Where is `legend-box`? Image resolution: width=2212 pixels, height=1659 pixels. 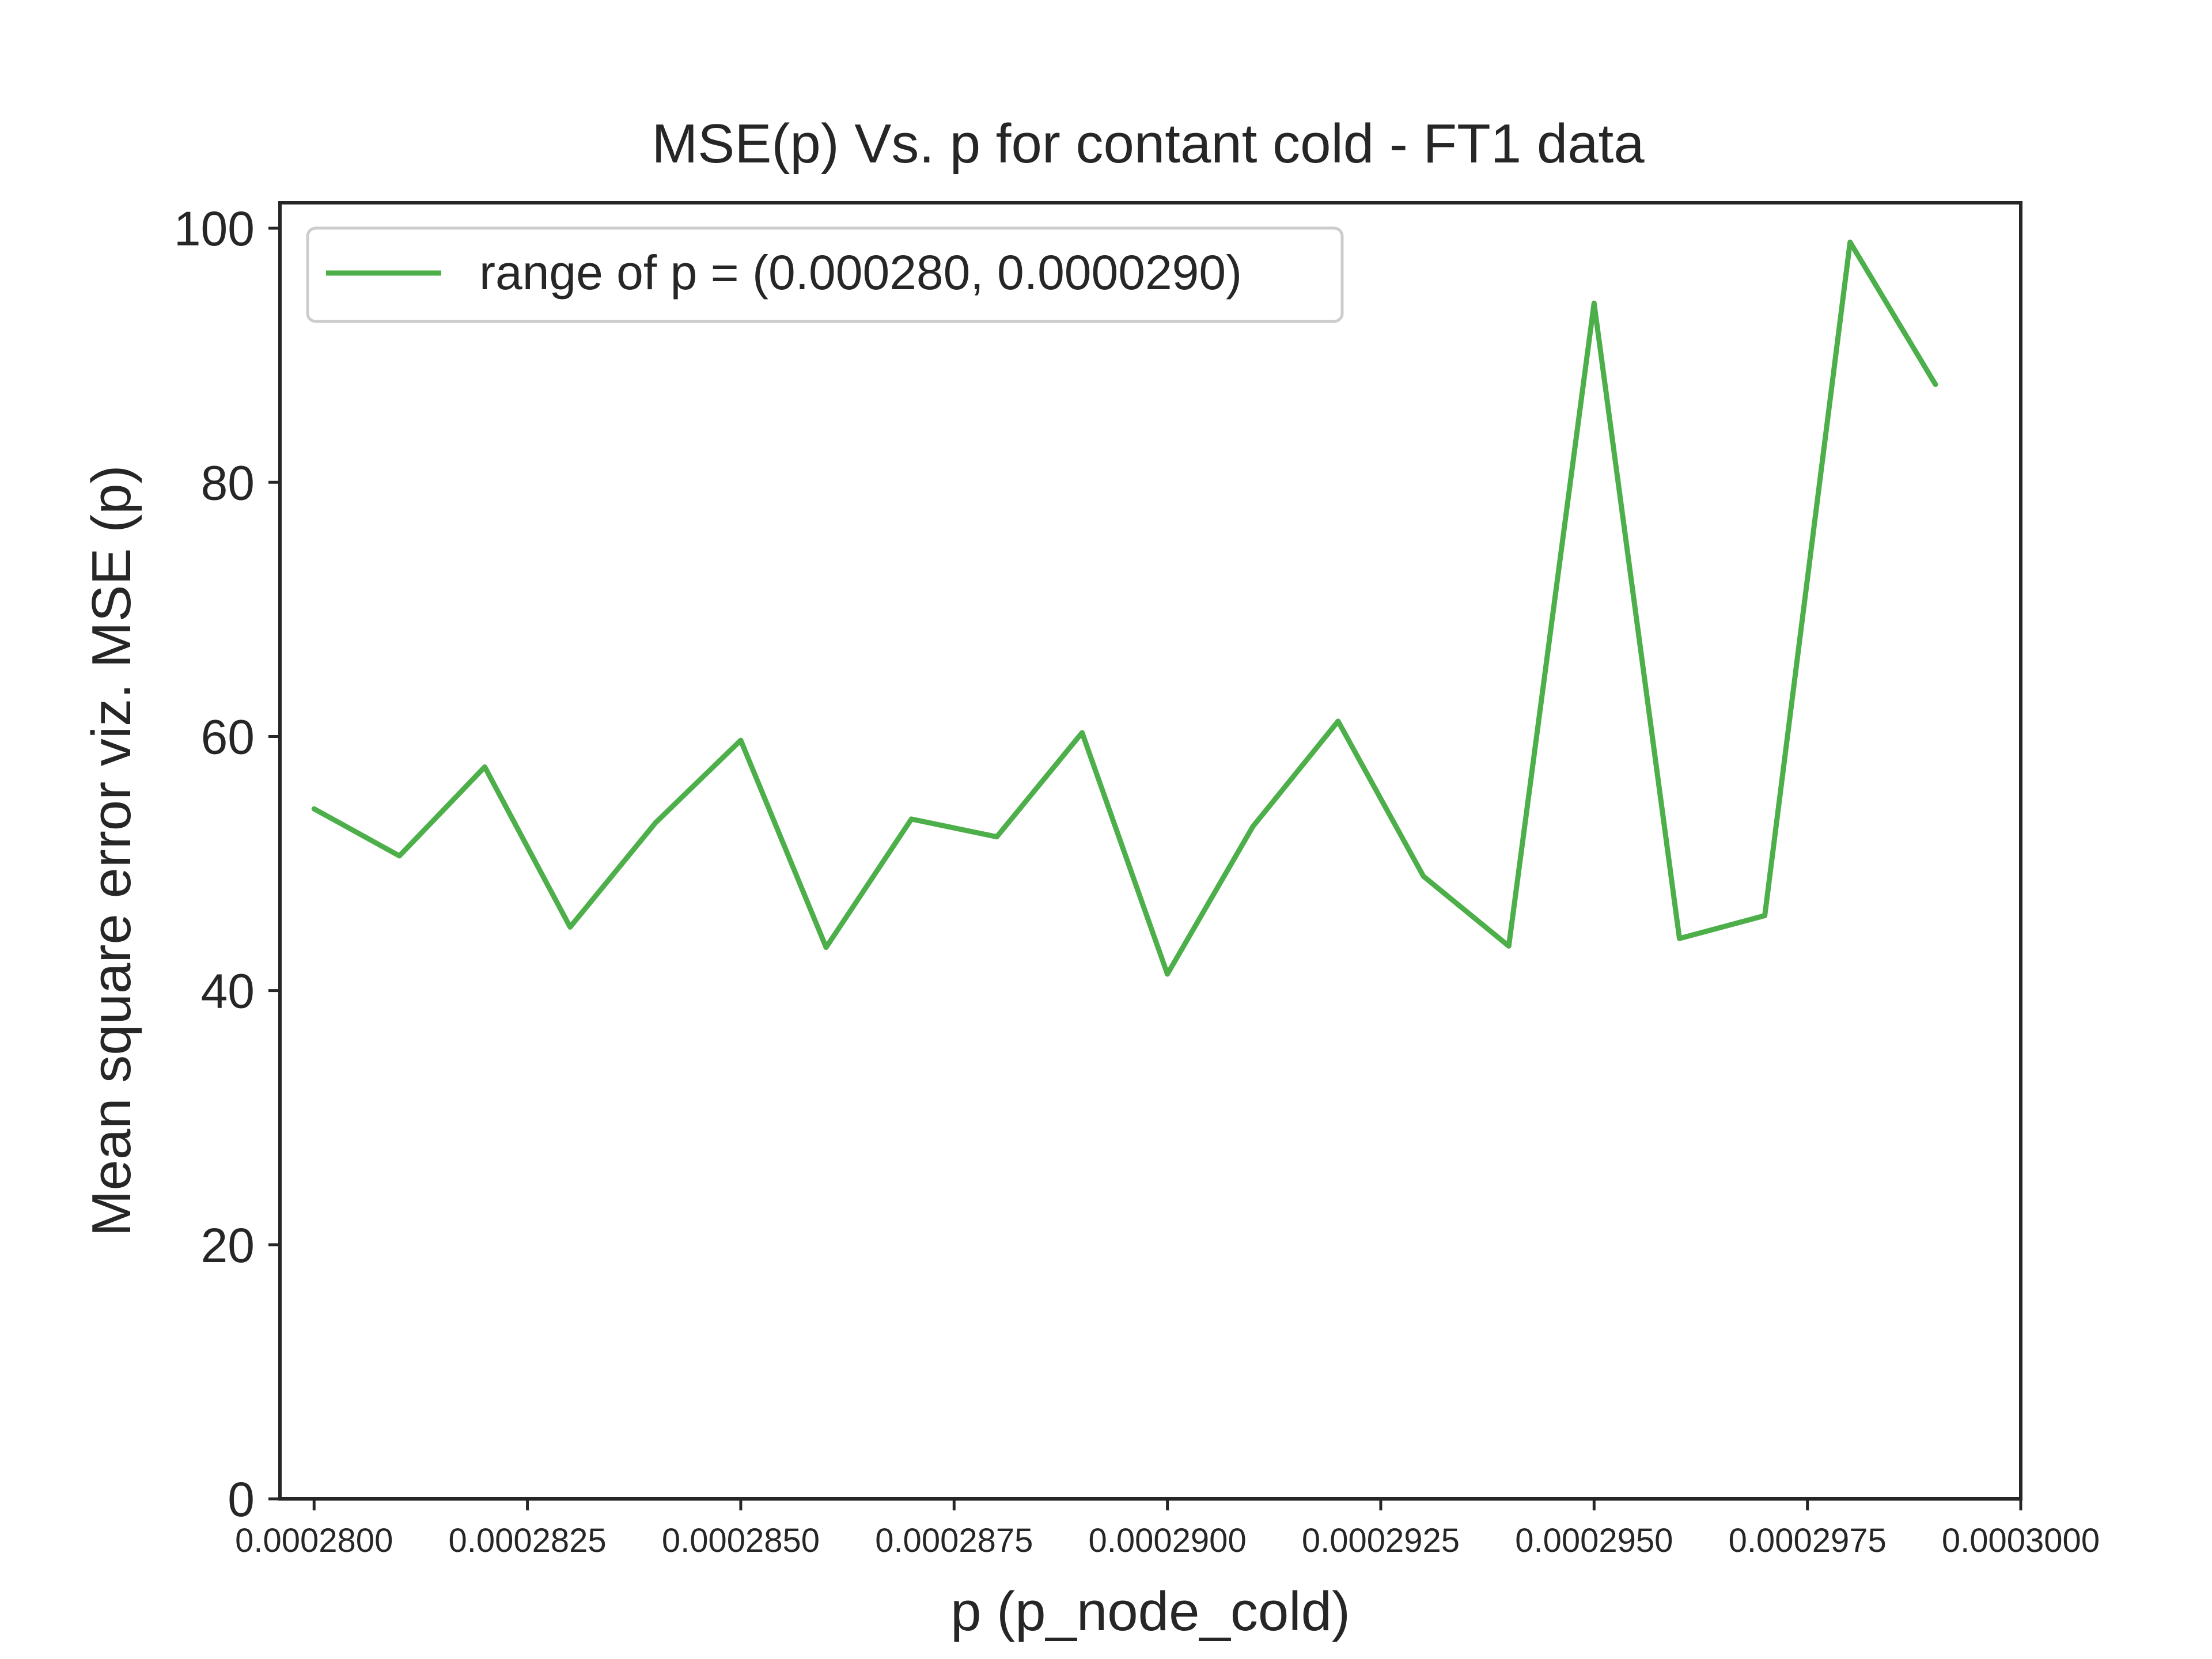
legend-box is located at coordinates (825, 274).